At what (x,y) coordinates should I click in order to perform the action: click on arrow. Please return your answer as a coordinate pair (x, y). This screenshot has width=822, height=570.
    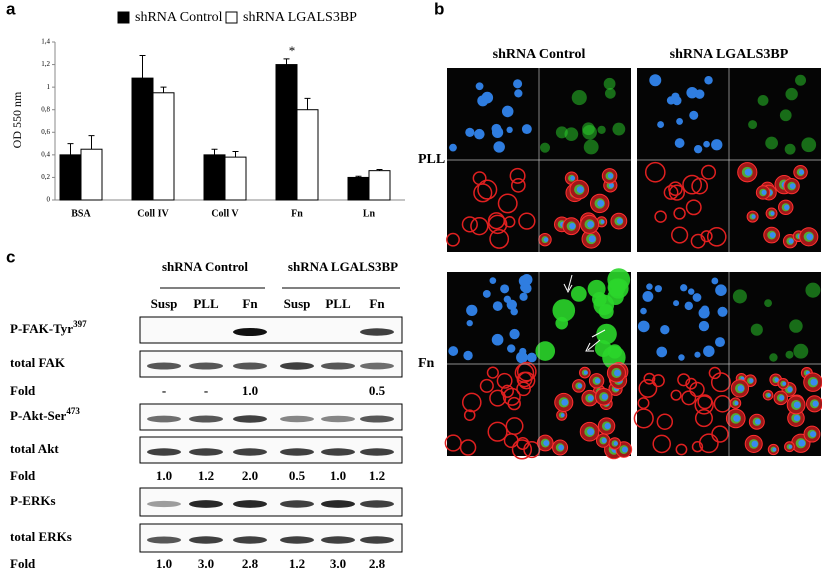
    Looking at the image, I should click on (568, 284).